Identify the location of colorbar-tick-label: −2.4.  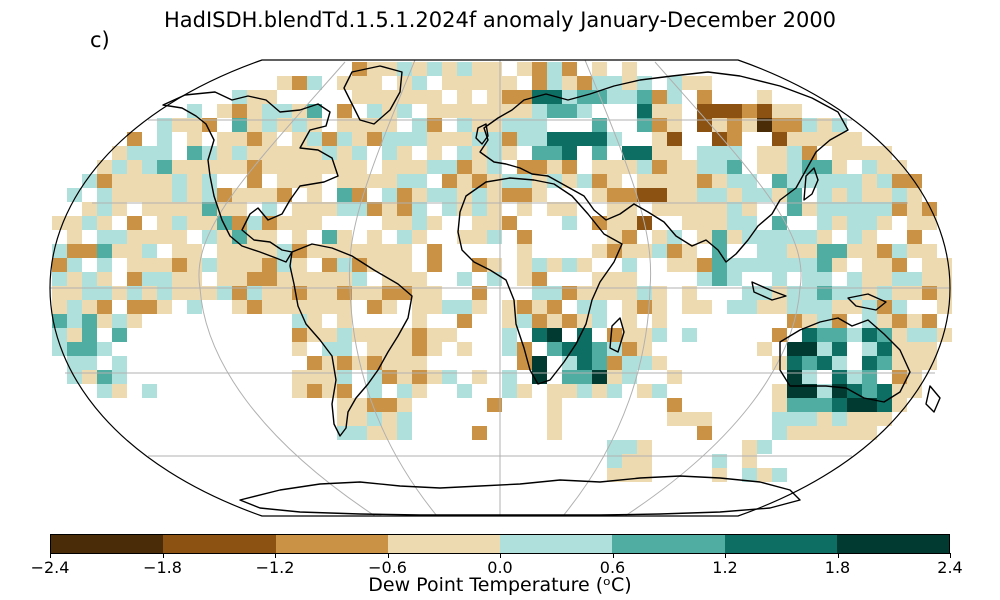
(50, 567).